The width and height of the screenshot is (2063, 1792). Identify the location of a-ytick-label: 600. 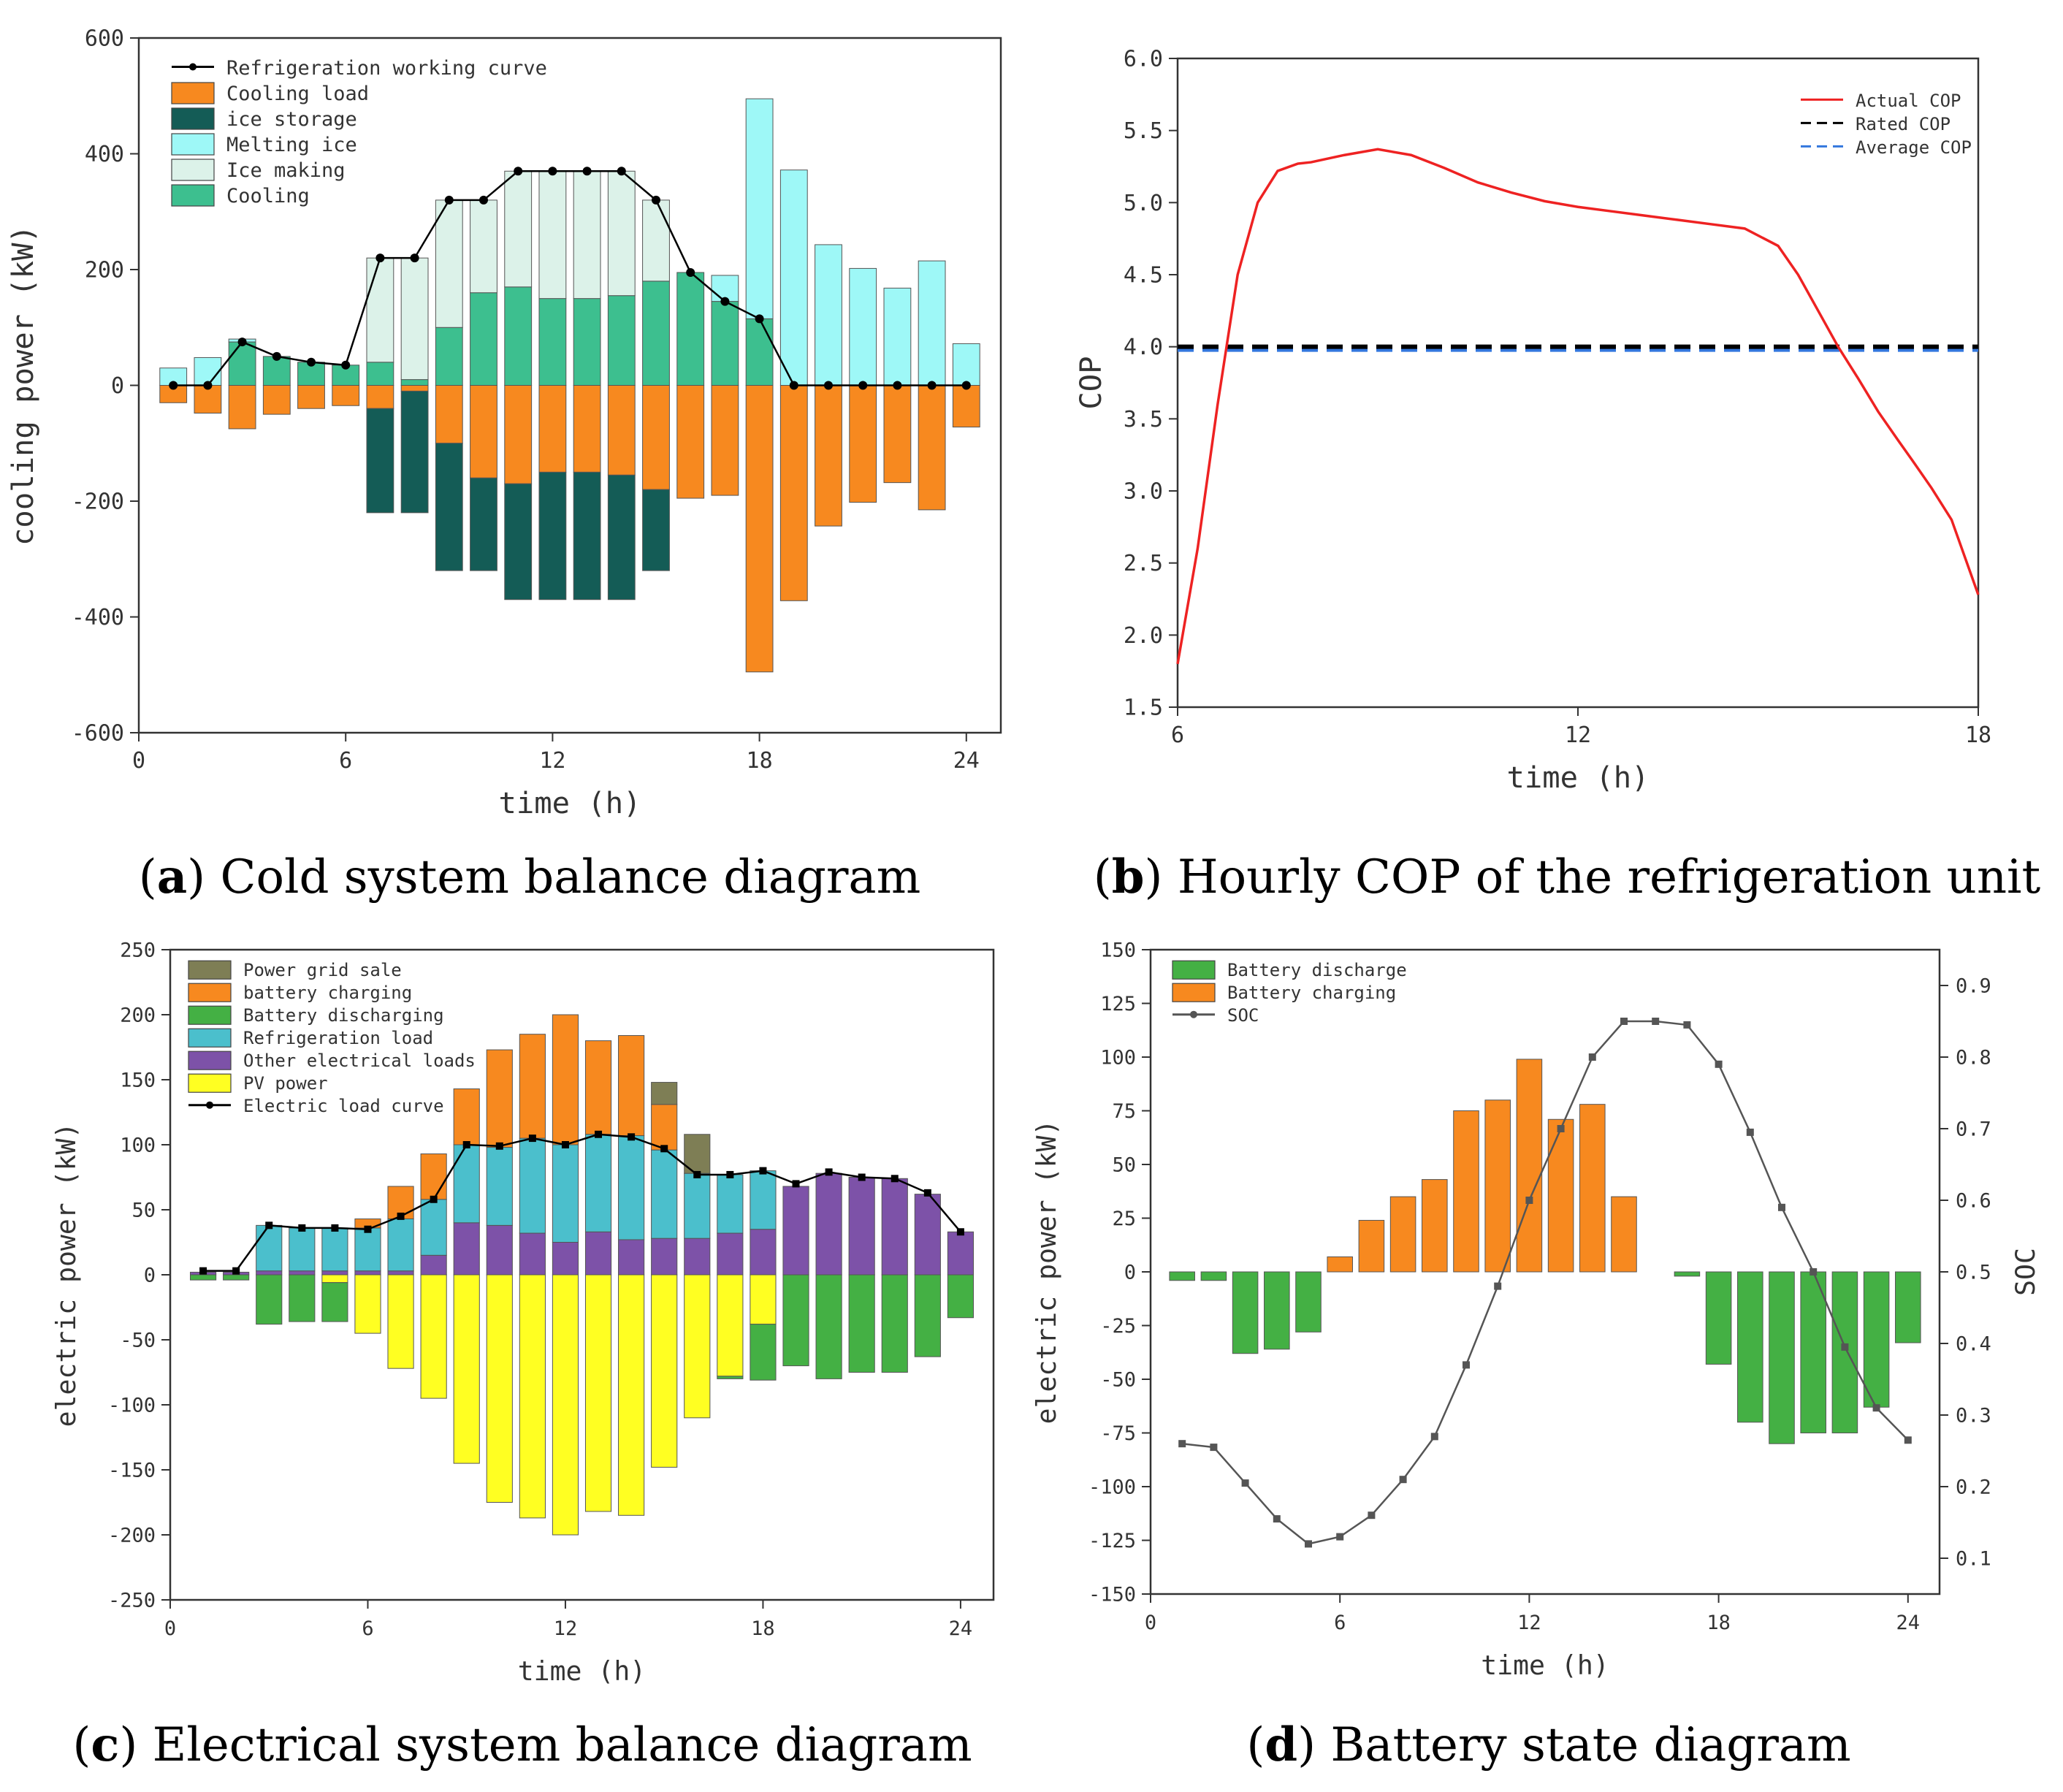
(104, 39).